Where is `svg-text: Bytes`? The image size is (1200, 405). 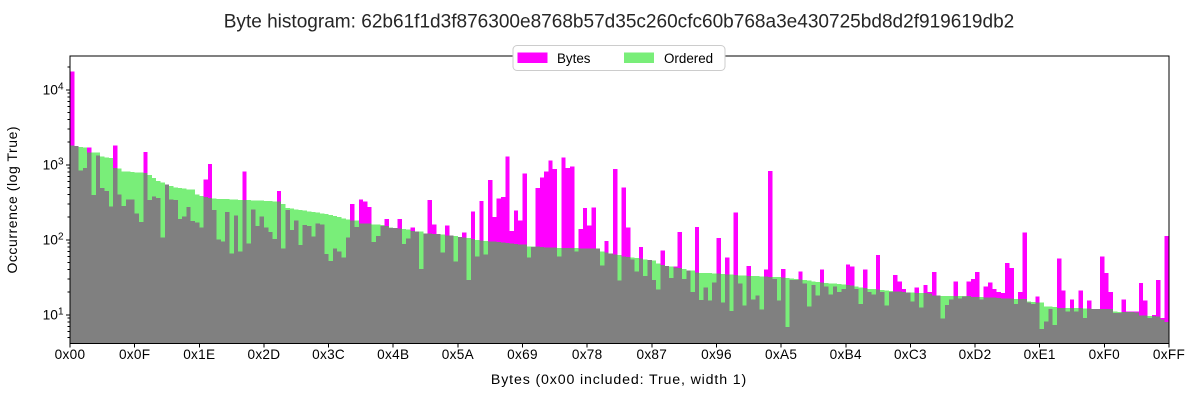 svg-text: Bytes is located at coordinates (574, 58).